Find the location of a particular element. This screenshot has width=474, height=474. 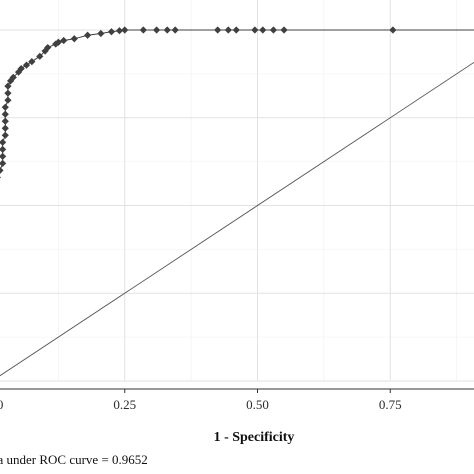

x-tick-label: 0.25 is located at coordinates (124, 404).